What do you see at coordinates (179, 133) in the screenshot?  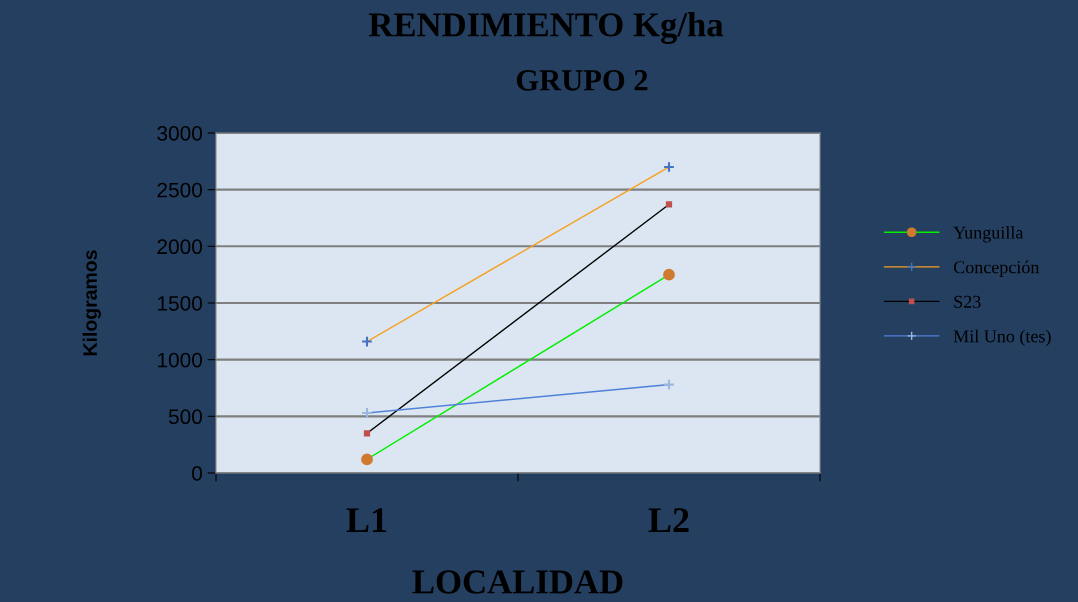 I see `y-tick-label: 3000` at bounding box center [179, 133].